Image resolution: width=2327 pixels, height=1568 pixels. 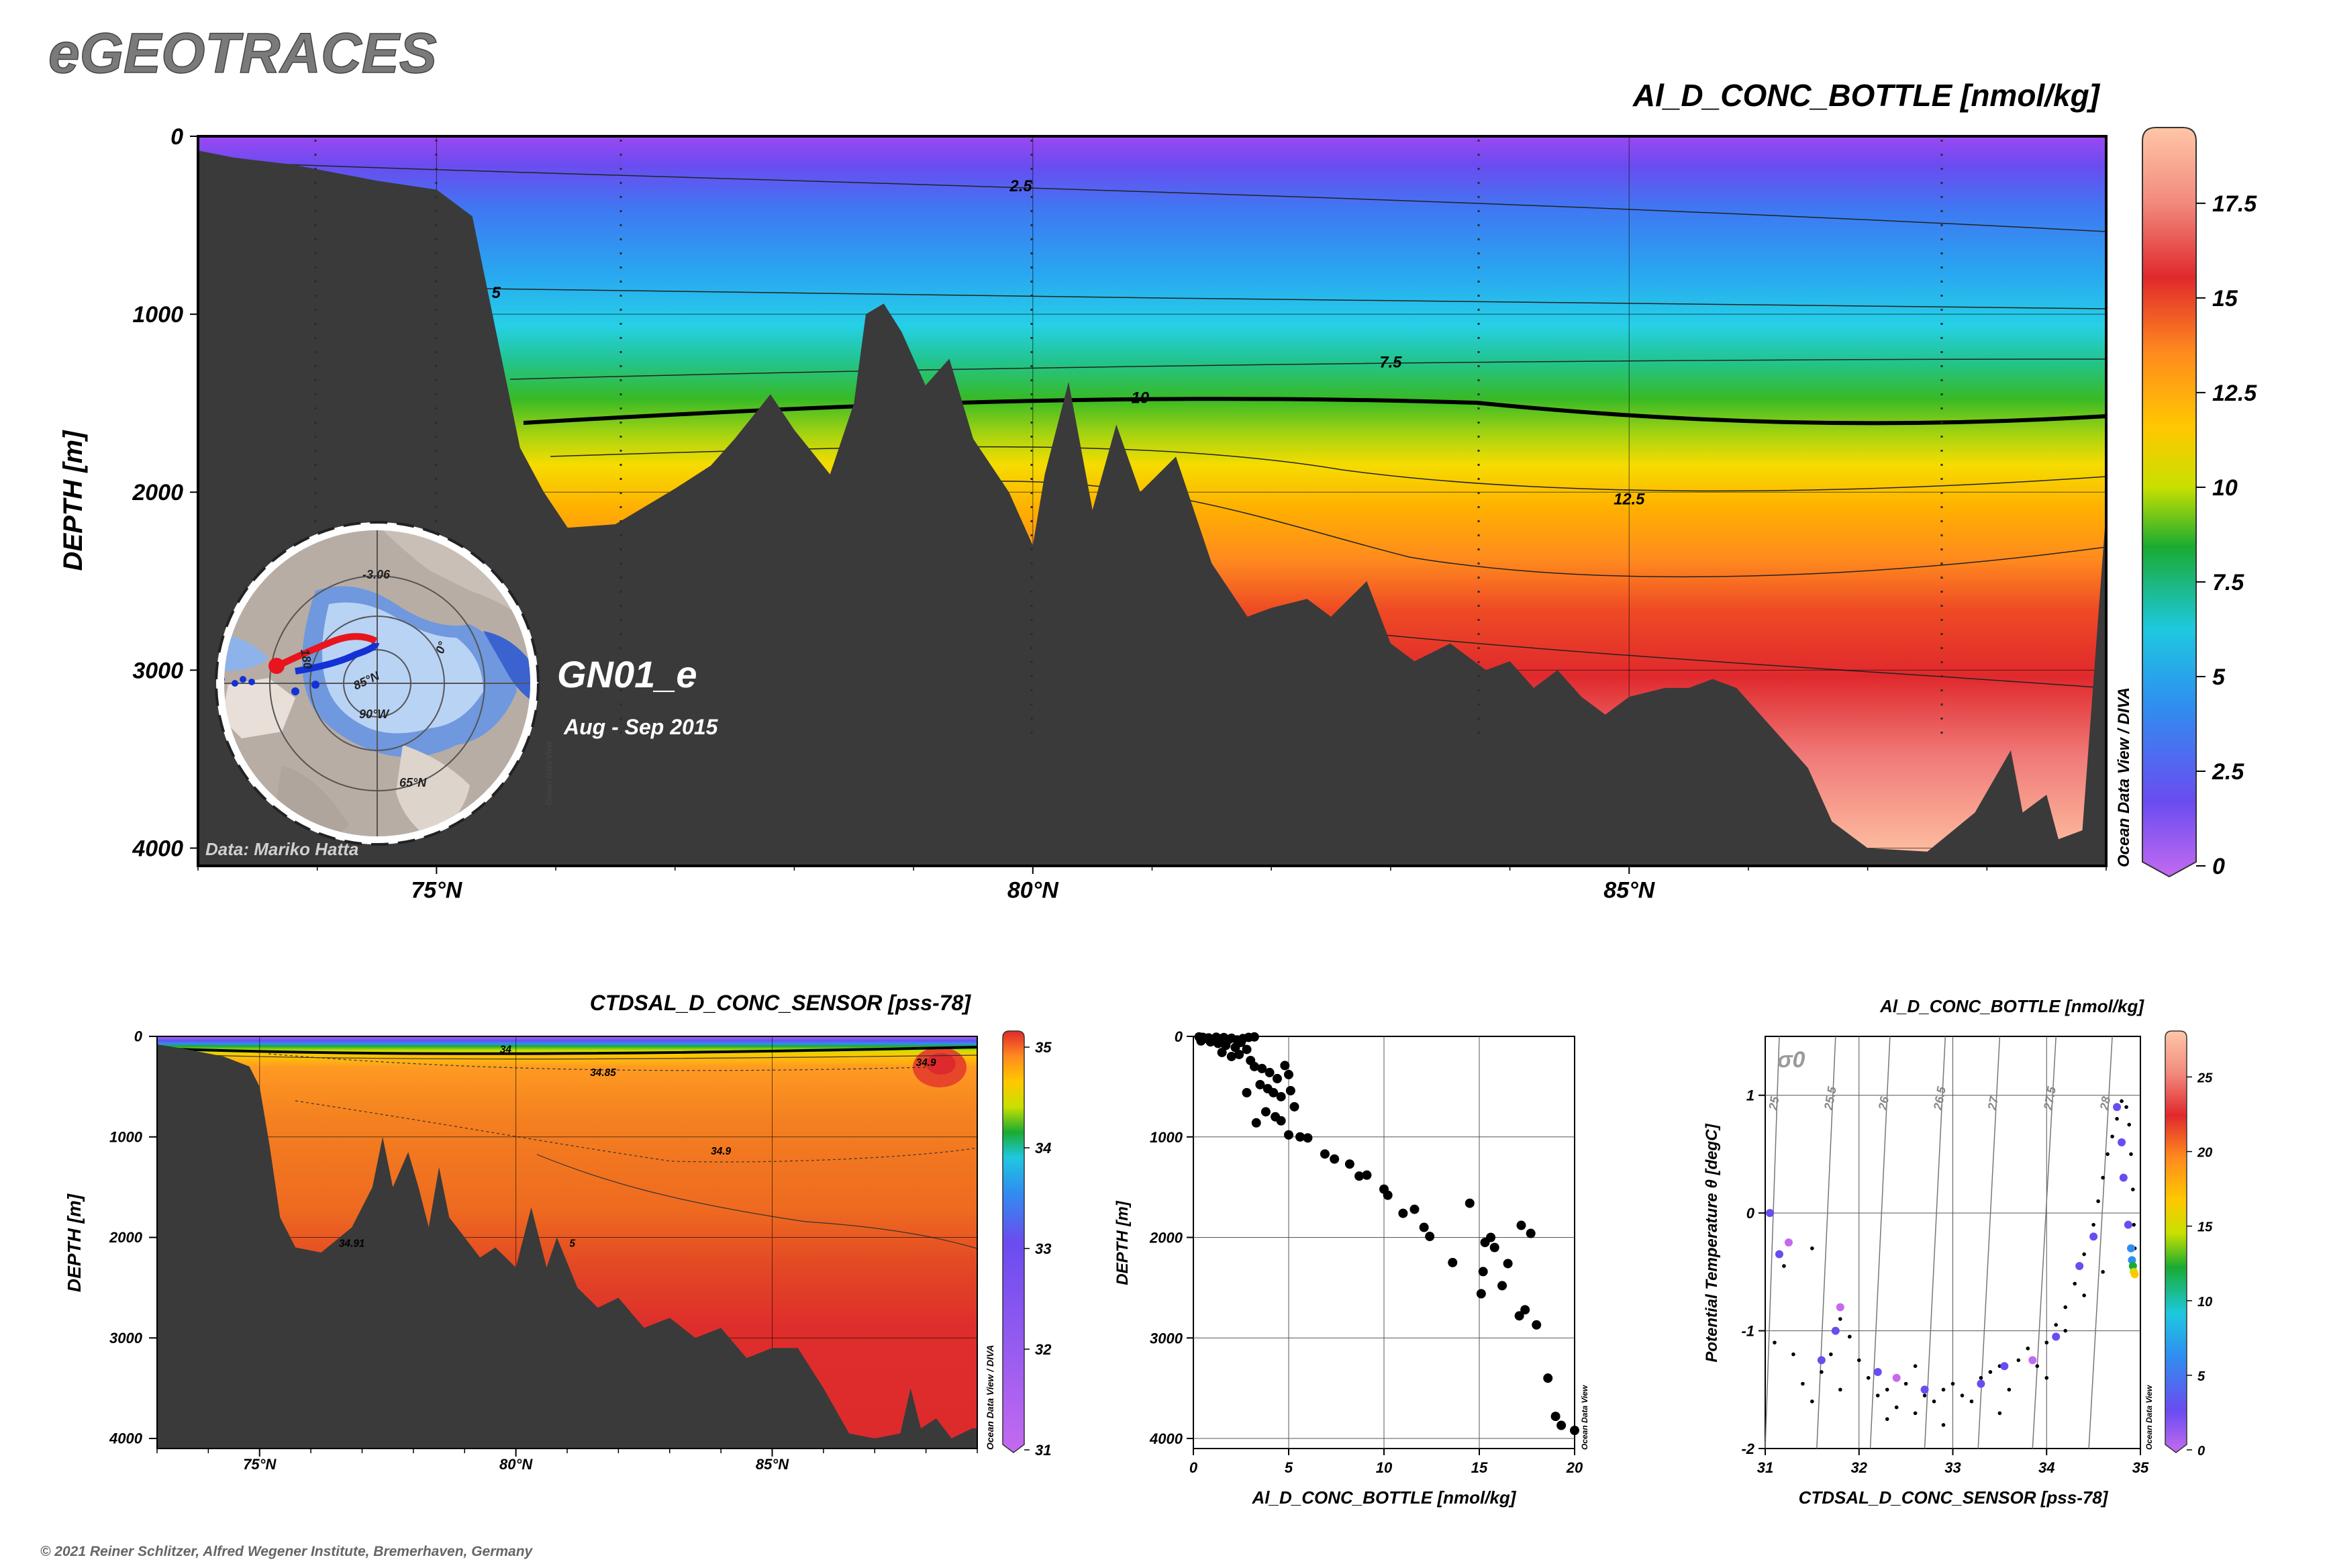 I want to click on contour-label: 34.91, so click(x=352, y=1244).